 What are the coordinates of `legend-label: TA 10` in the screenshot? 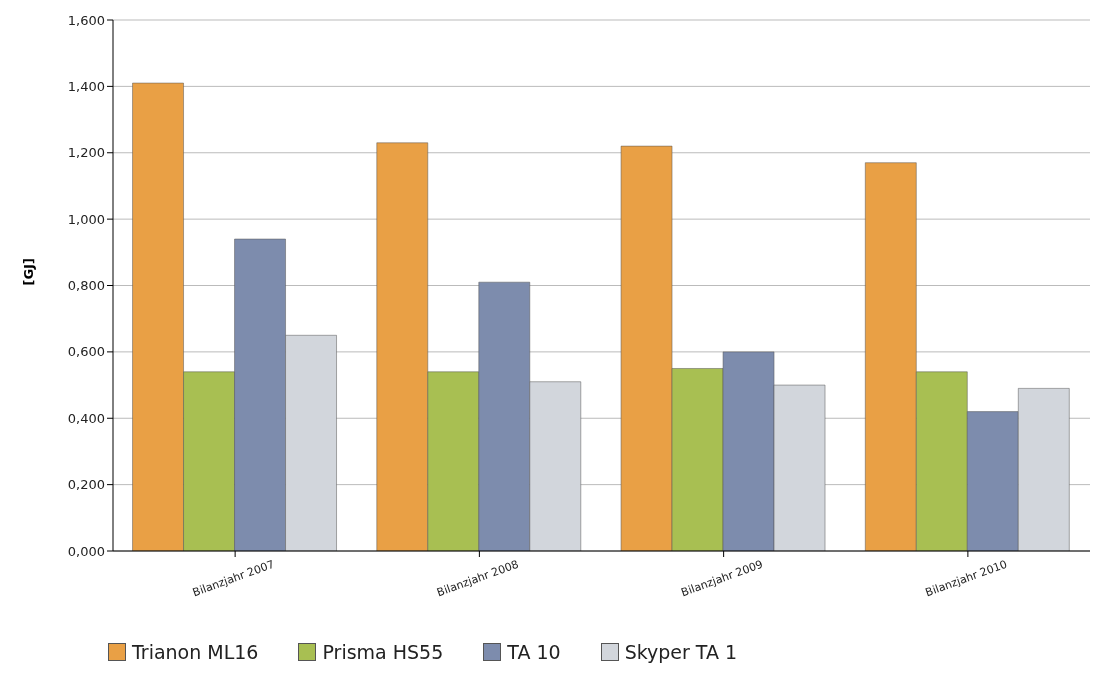 It's located at (533, 652).